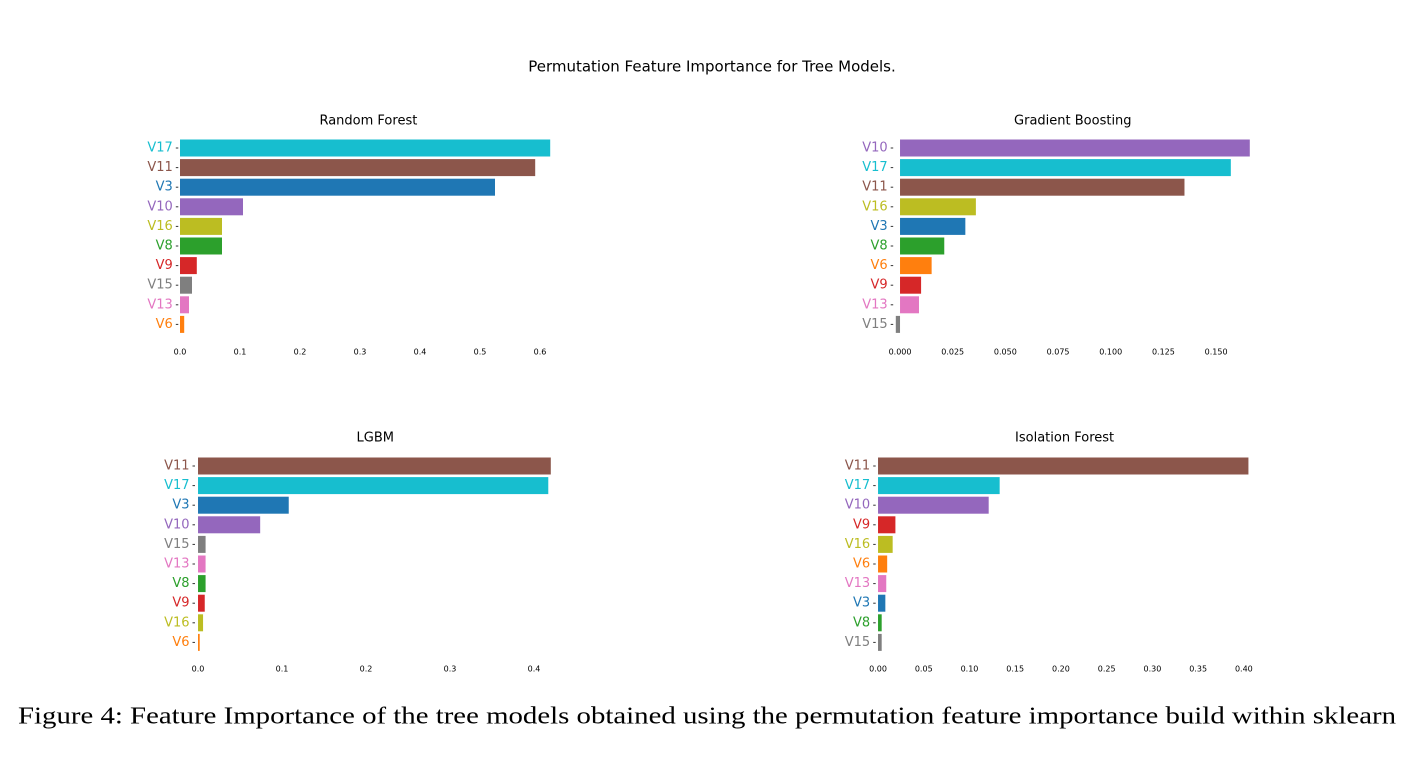 This screenshot has width=1426, height=762. Describe the element at coordinates (1152, 669) in the screenshot. I see `x-tick-label: 0.30` at that location.